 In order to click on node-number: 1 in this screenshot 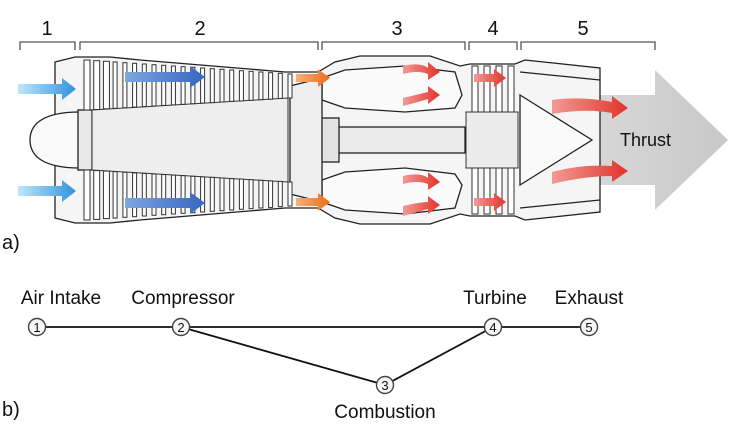, I will do `click(36, 327)`.